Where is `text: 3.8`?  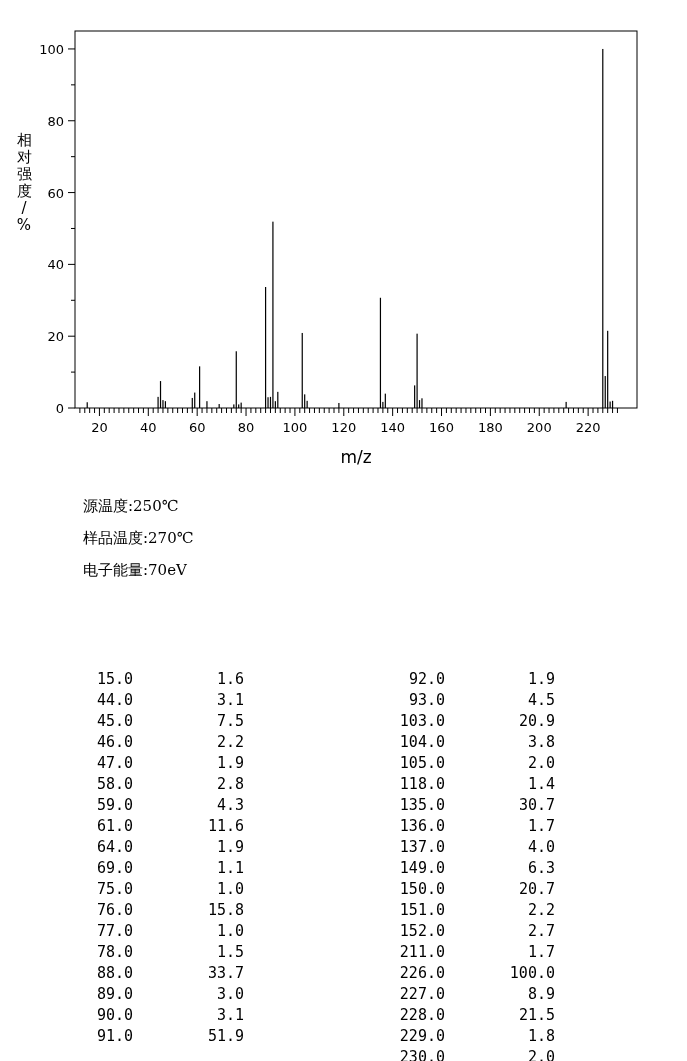 text: 3.8 is located at coordinates (541, 742).